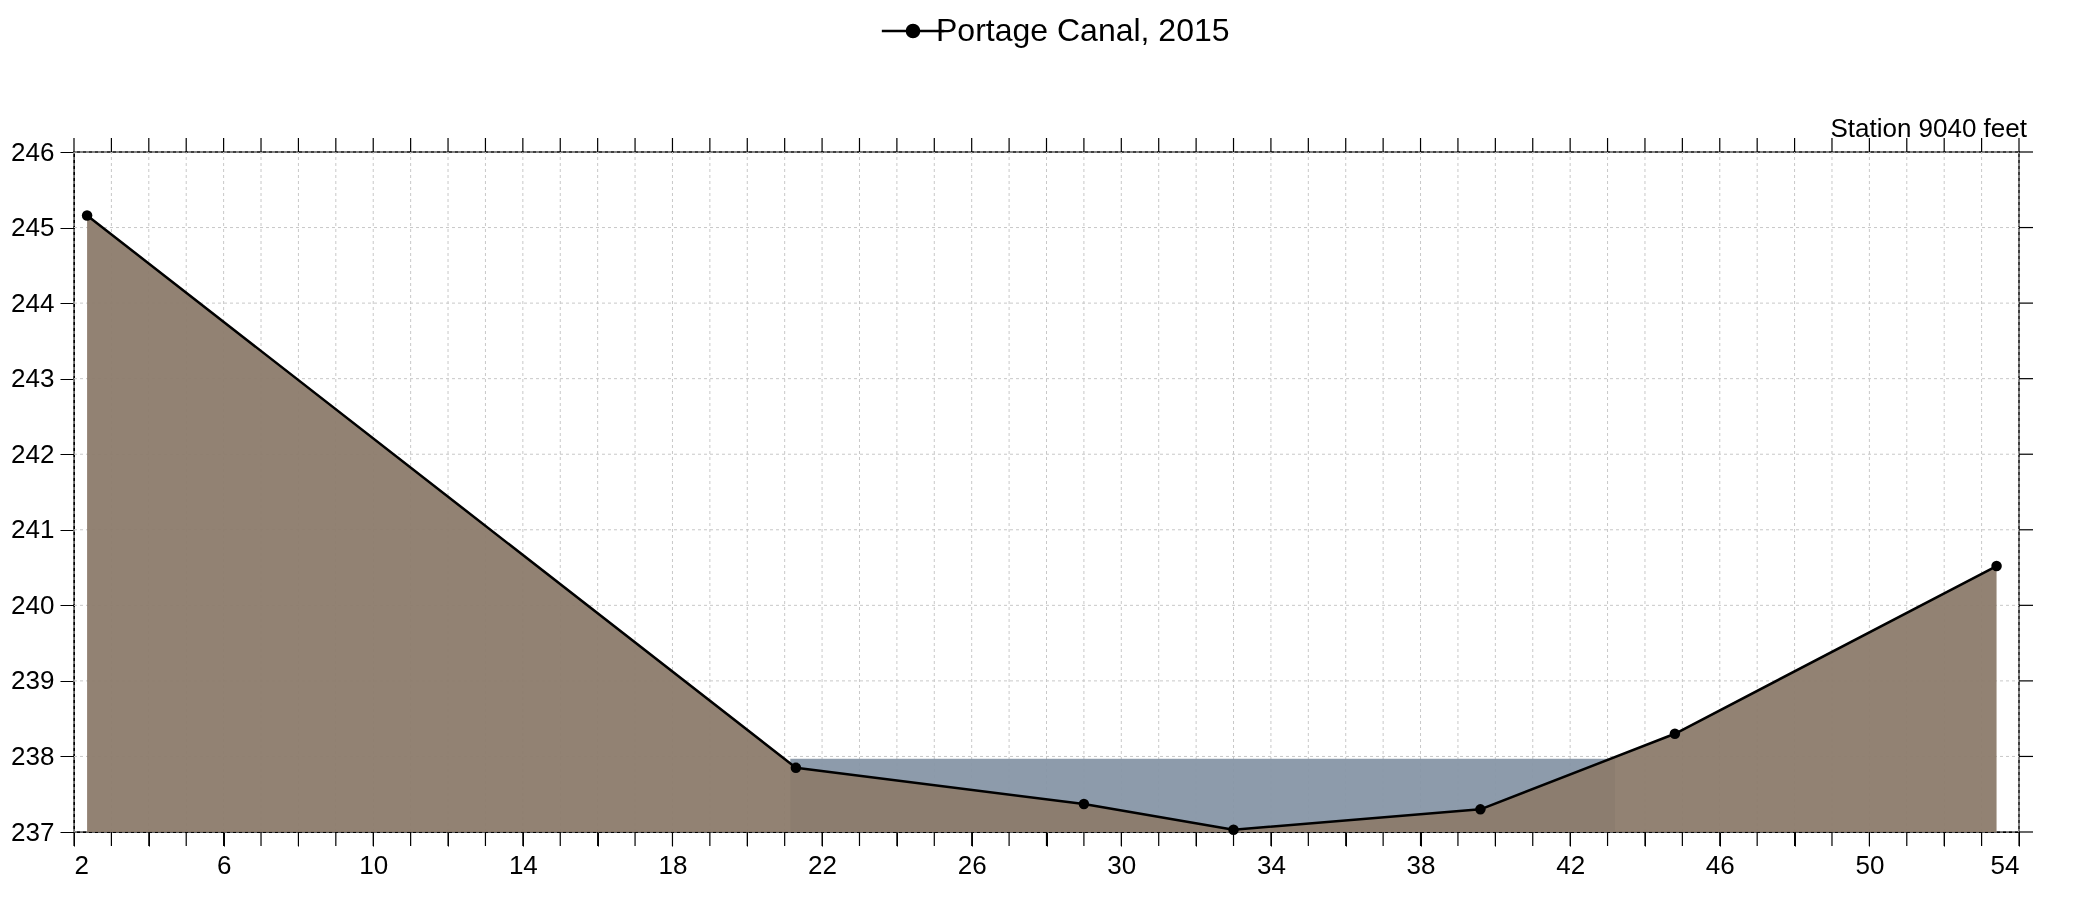  I want to click on x-tick-label: 26, so click(972, 864).